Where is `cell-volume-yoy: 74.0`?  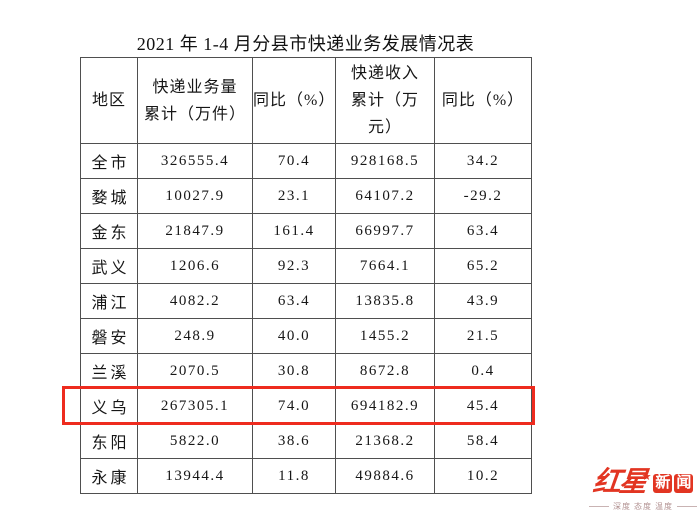
cell-volume-yoy: 74.0 is located at coordinates (294, 406).